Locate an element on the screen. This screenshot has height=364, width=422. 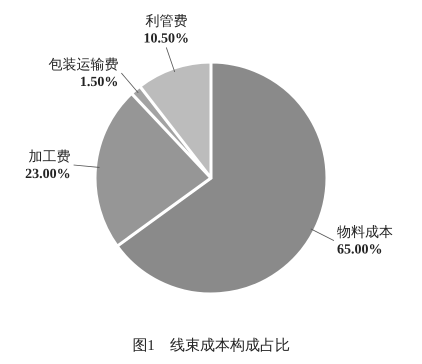
slice-label: 包装运输费 is located at coordinates (83, 65).